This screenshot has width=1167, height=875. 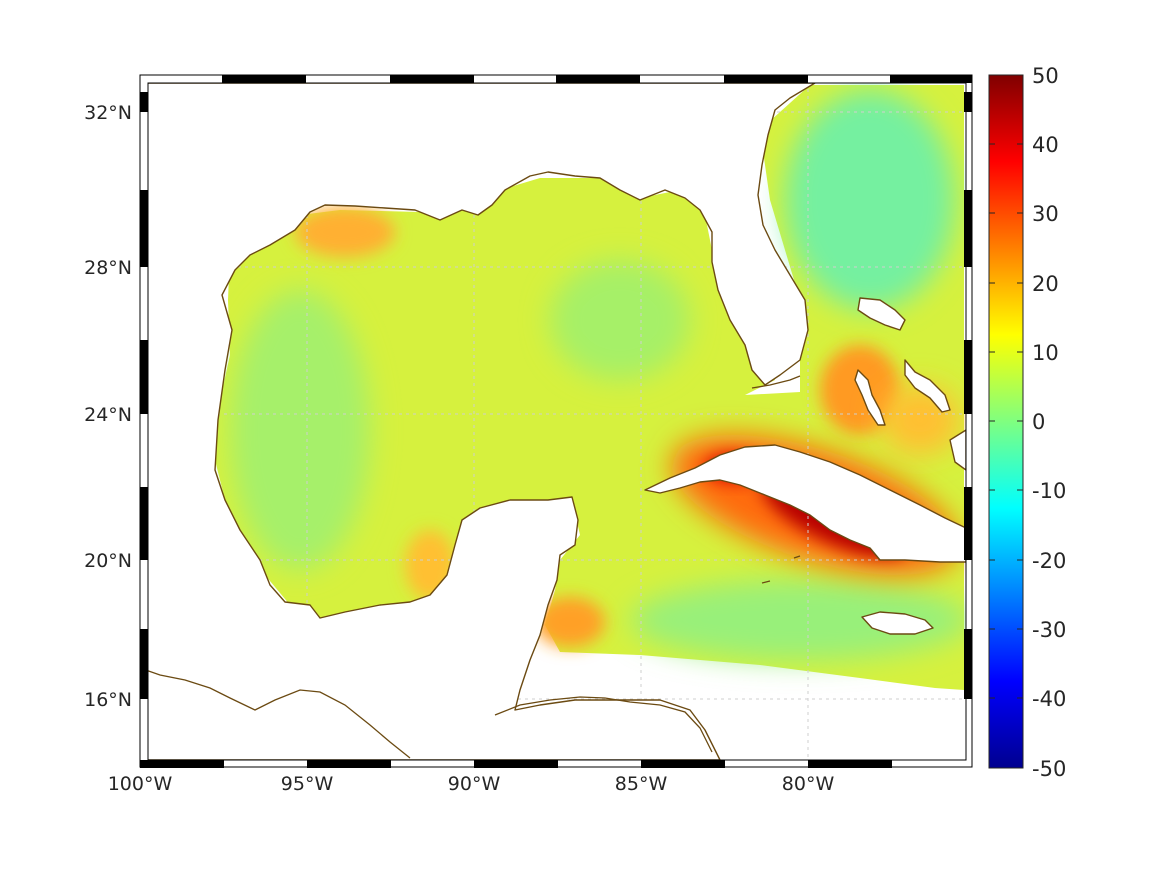 What do you see at coordinates (1045, 145) in the screenshot?
I see `colorbar-label-40: 40` at bounding box center [1045, 145].